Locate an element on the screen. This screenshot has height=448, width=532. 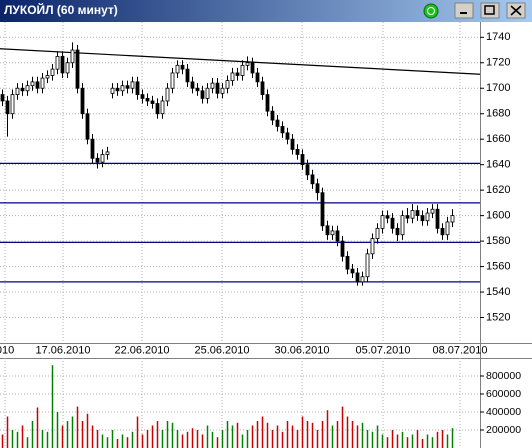
y-tick-label: 400000 is located at coordinates (503, 412).